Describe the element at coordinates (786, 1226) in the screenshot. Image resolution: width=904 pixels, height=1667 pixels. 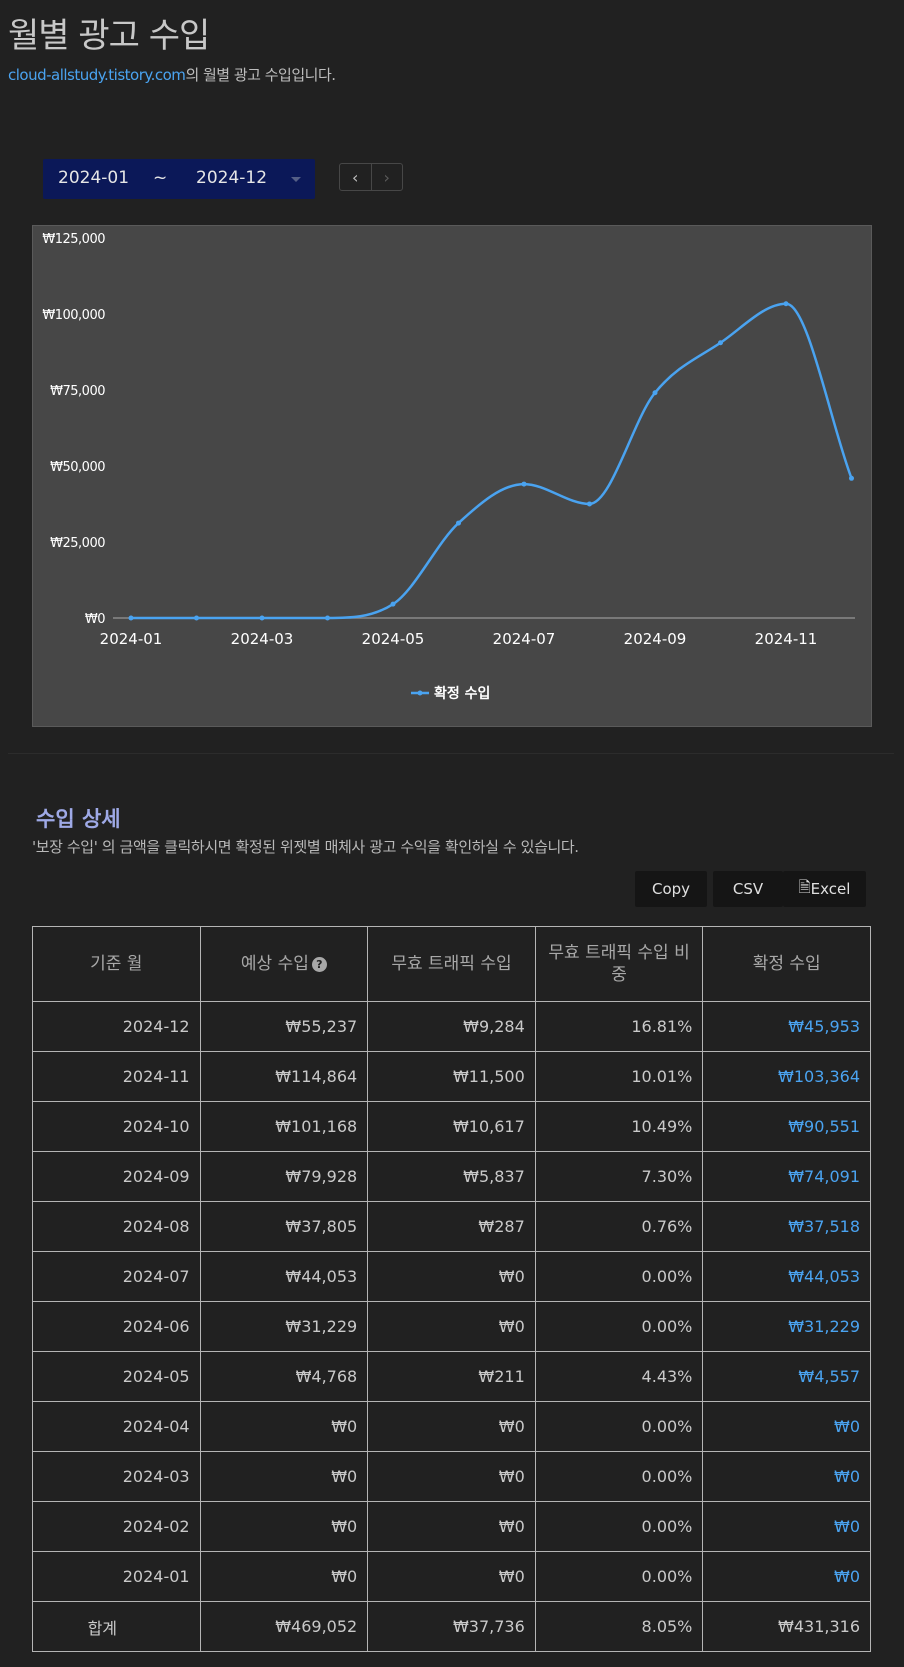
I see `cell-confirmed: ₩37,518` at that location.